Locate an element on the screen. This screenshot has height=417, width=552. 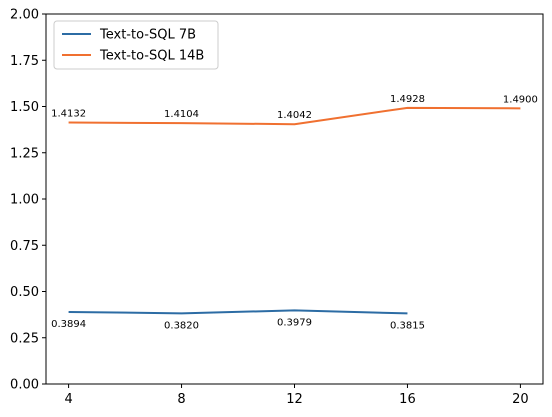
x-axis: 4 8 12 16 20 is located at coordinates (296, 395).